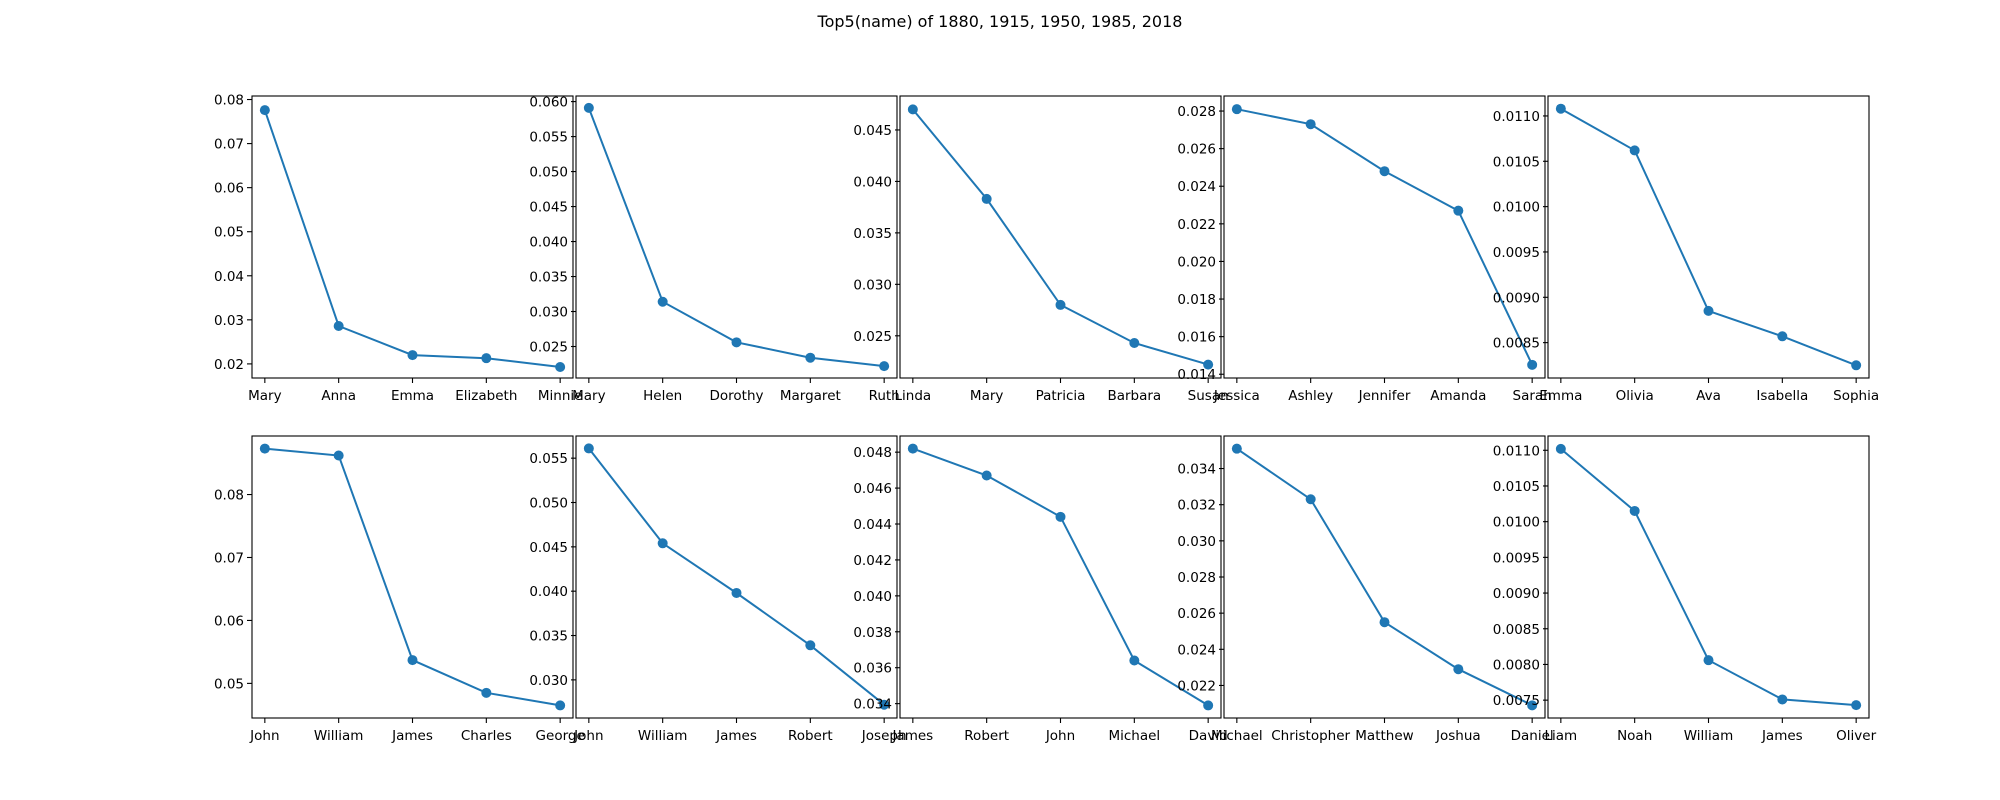  What do you see at coordinates (588, 736) in the screenshot?
I see `x-tick-label-7-1: John` at bounding box center [588, 736].